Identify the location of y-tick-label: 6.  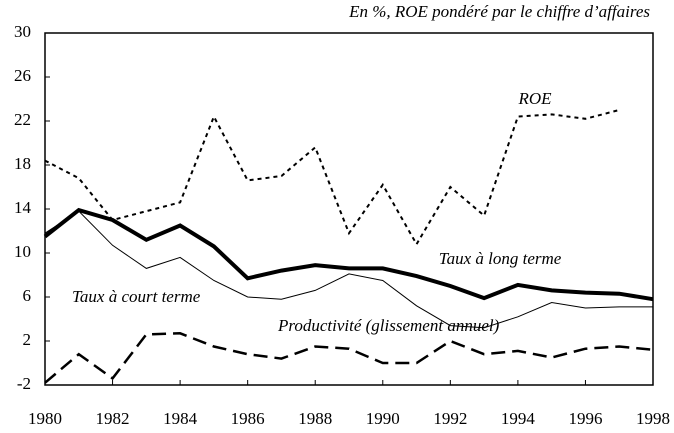
(27, 295).